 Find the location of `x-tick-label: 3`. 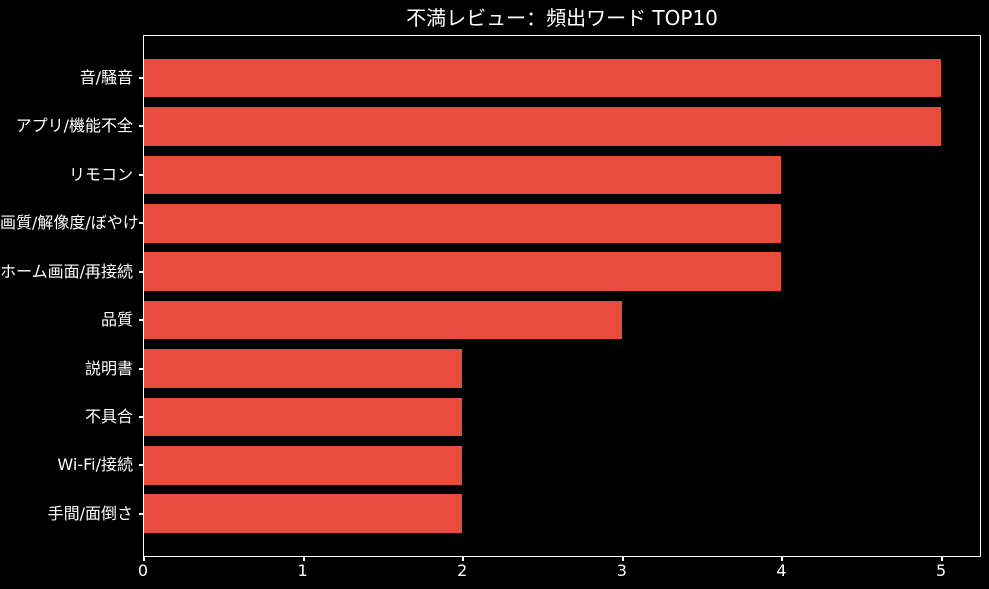

x-tick-label: 3 is located at coordinates (621, 570).